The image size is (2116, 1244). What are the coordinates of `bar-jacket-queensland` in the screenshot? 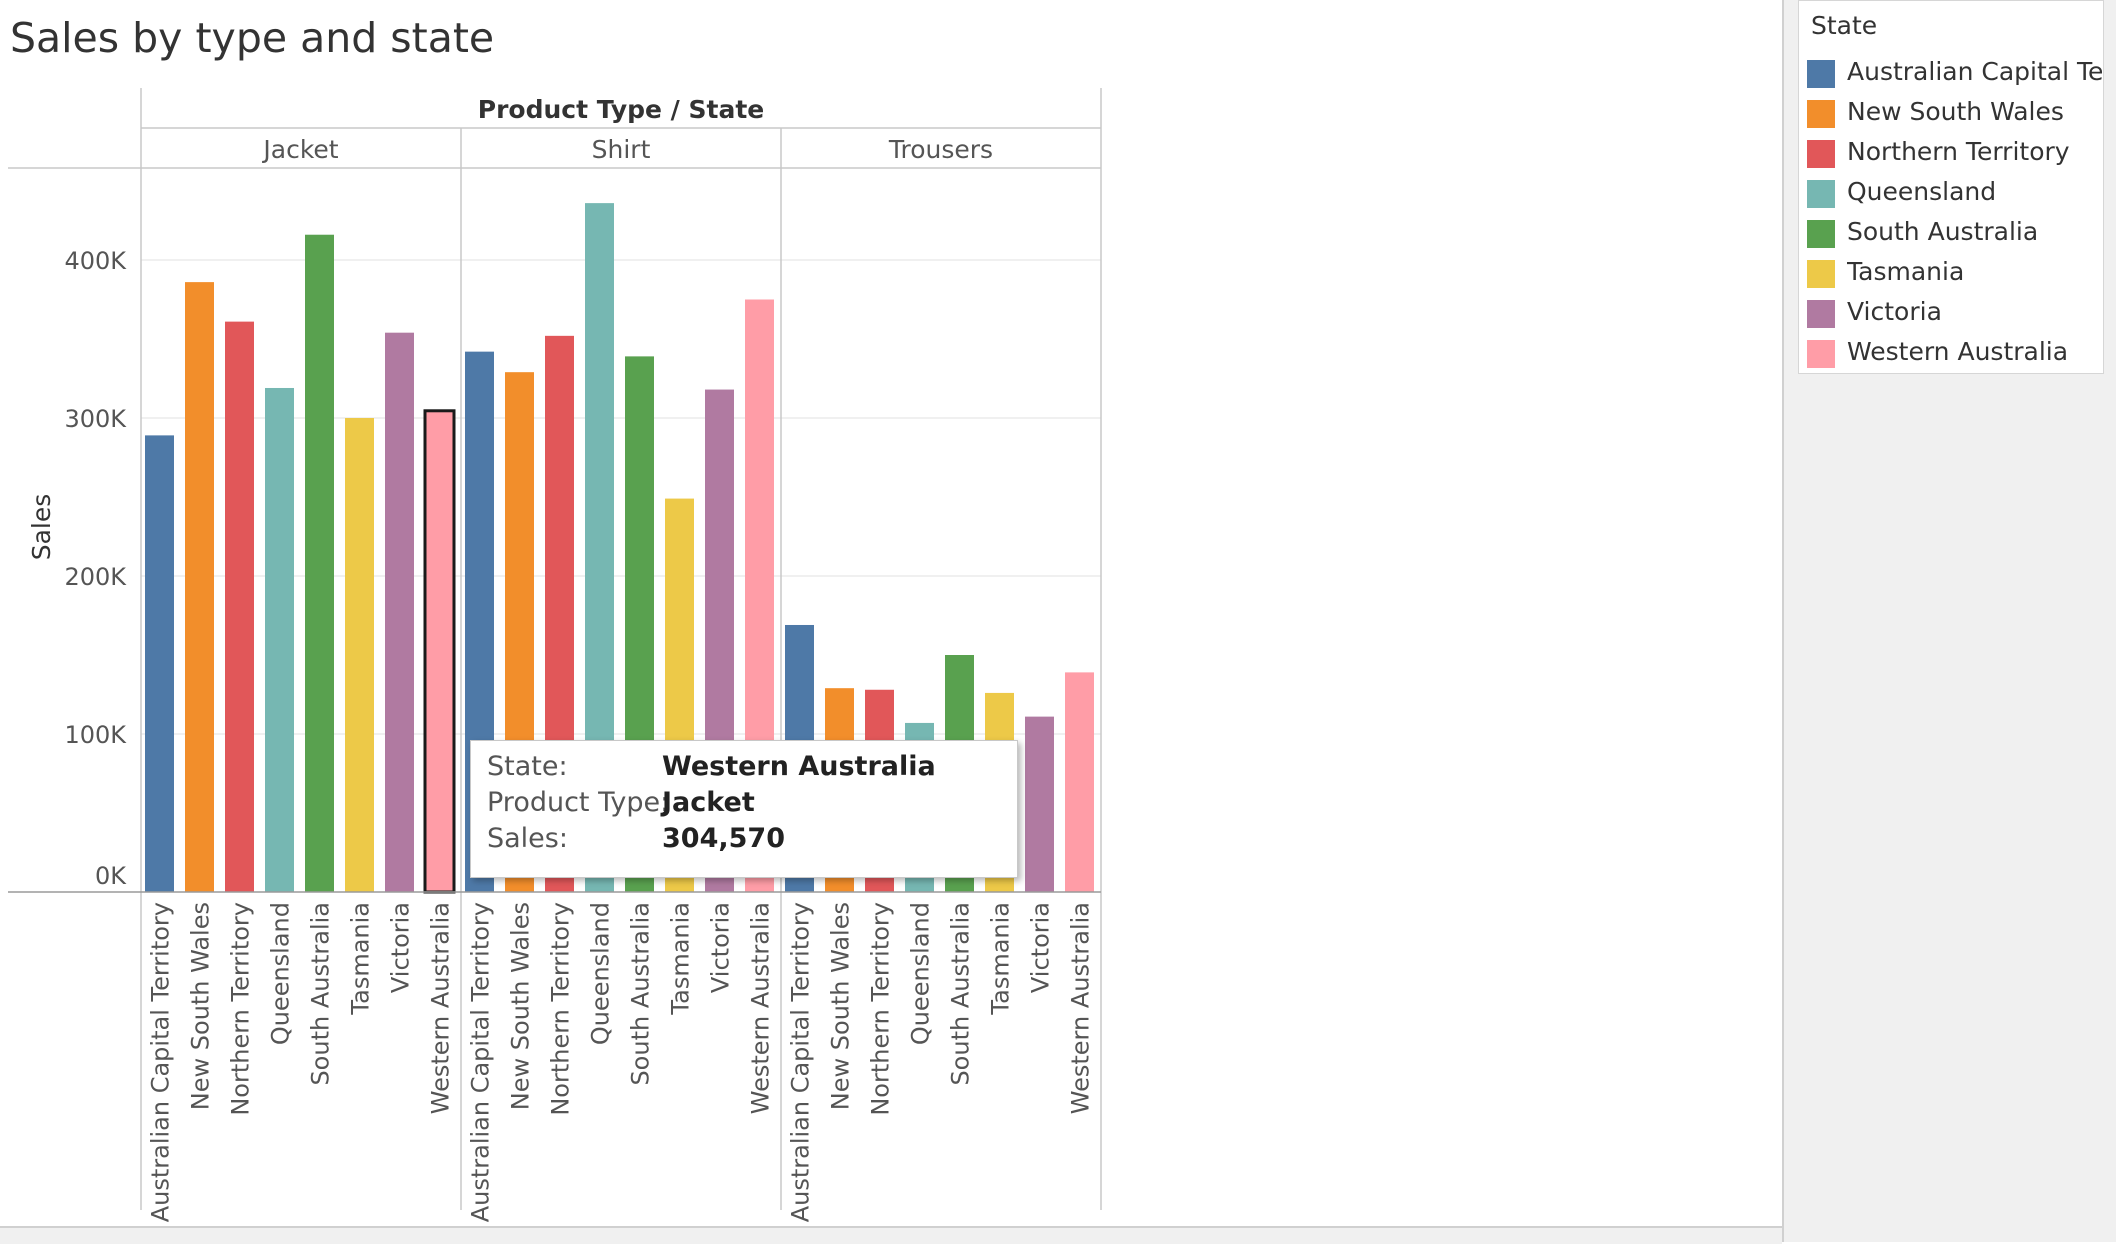 It's located at (279, 639).